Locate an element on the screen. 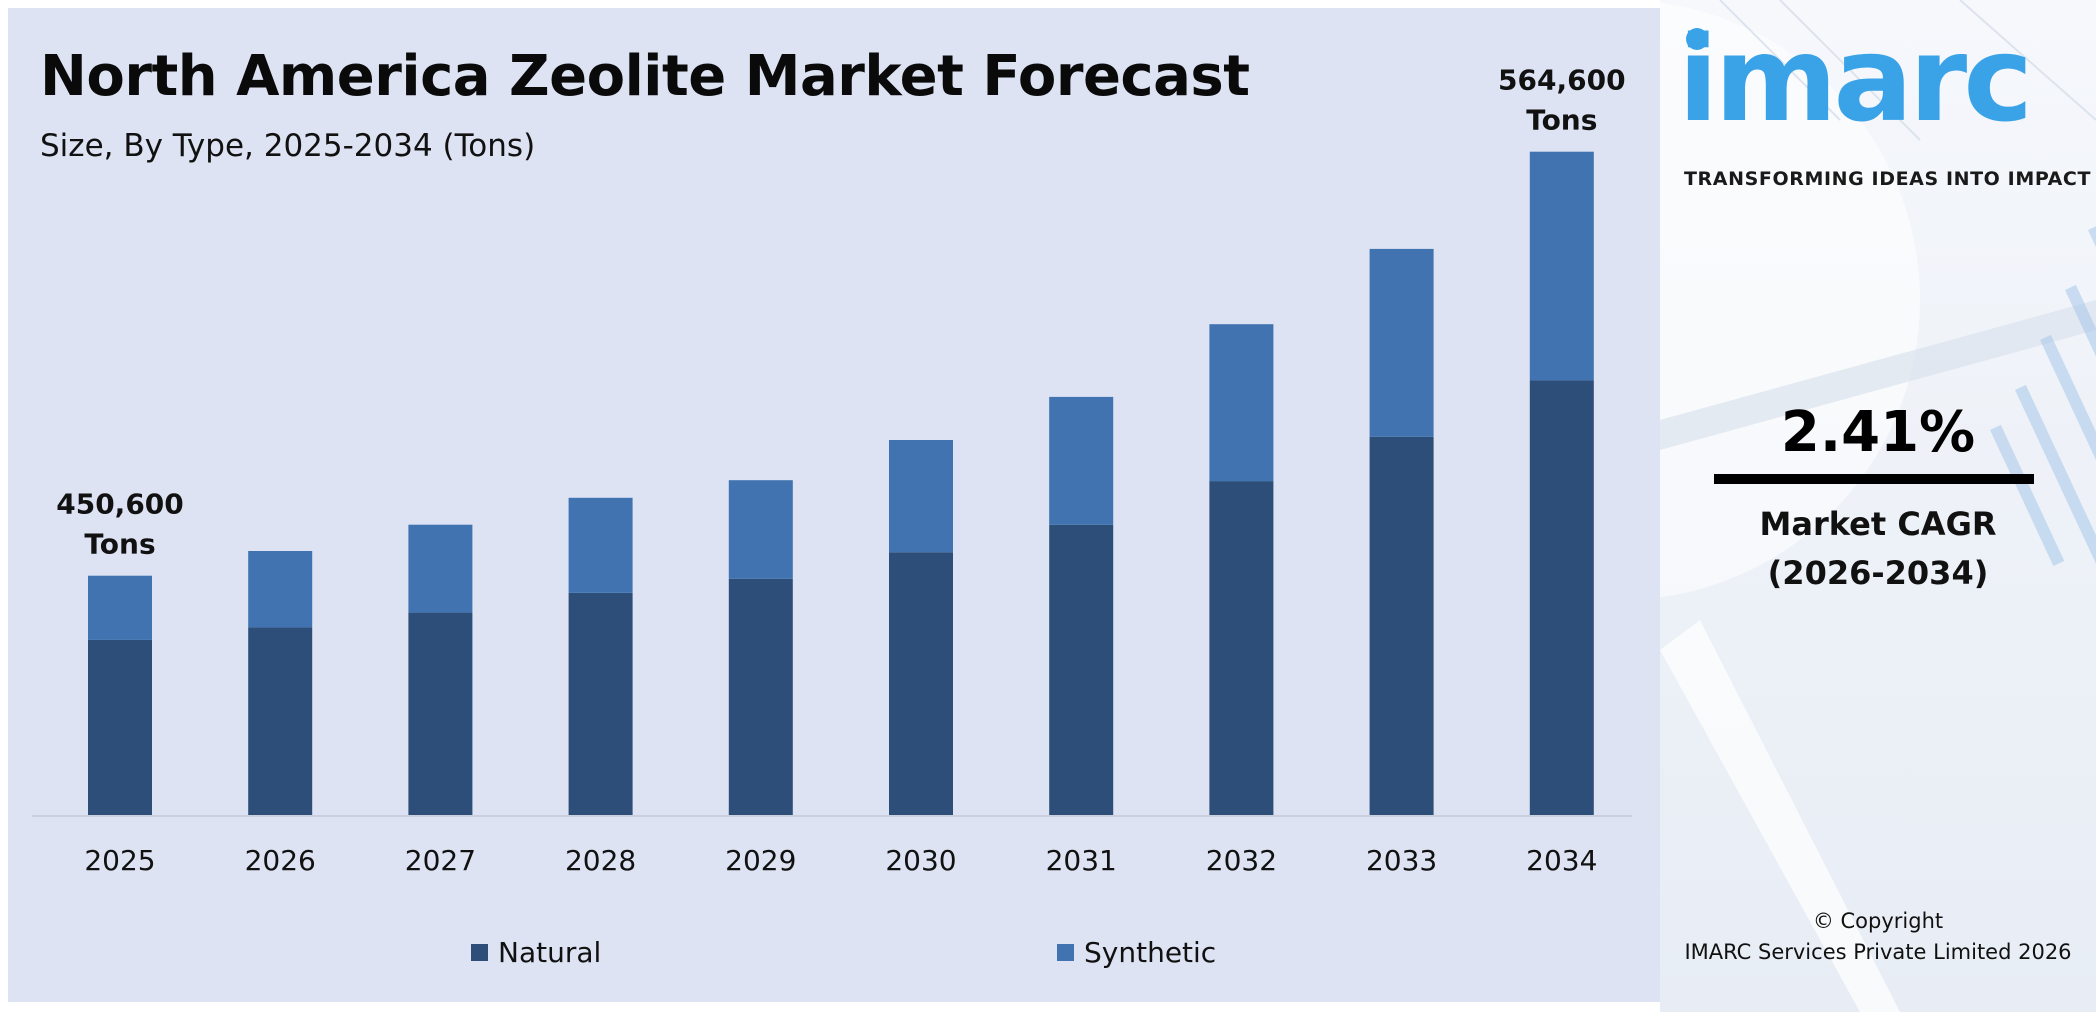  cagr-label: Market CAGR (2026-2034) is located at coordinates (1878, 549).